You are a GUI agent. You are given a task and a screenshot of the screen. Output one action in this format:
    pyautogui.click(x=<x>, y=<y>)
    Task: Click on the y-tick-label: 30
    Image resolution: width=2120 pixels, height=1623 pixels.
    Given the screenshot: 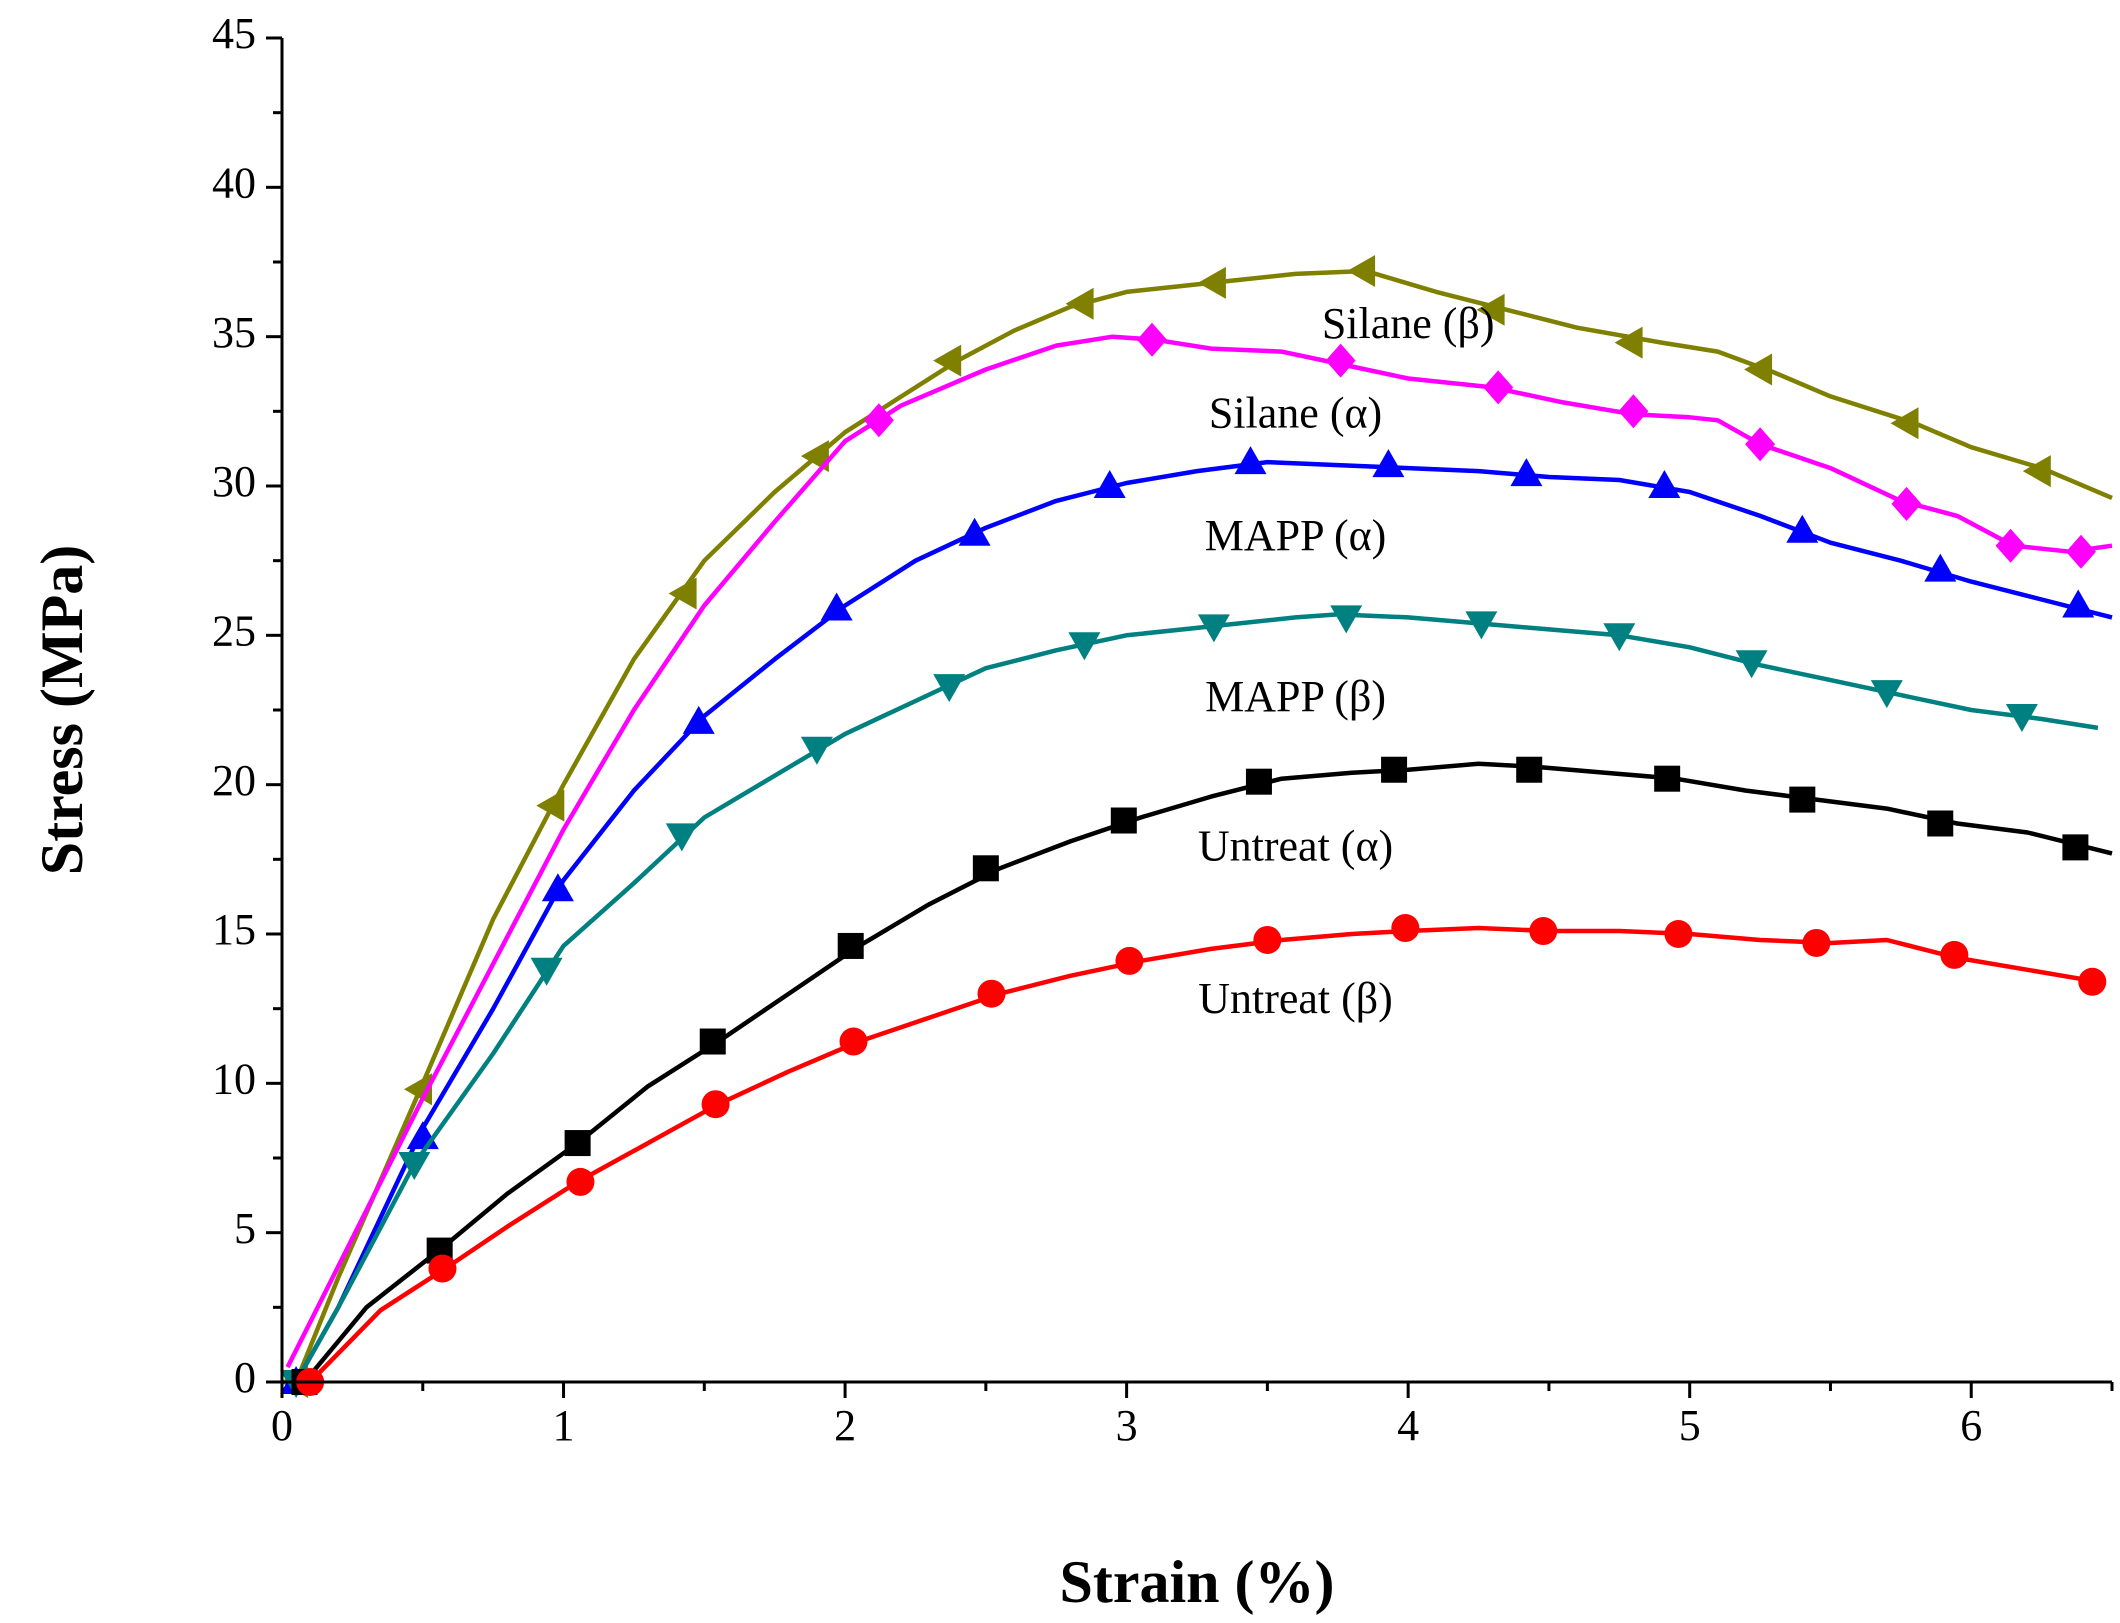 What is the action you would take?
    pyautogui.click(x=234, y=481)
    